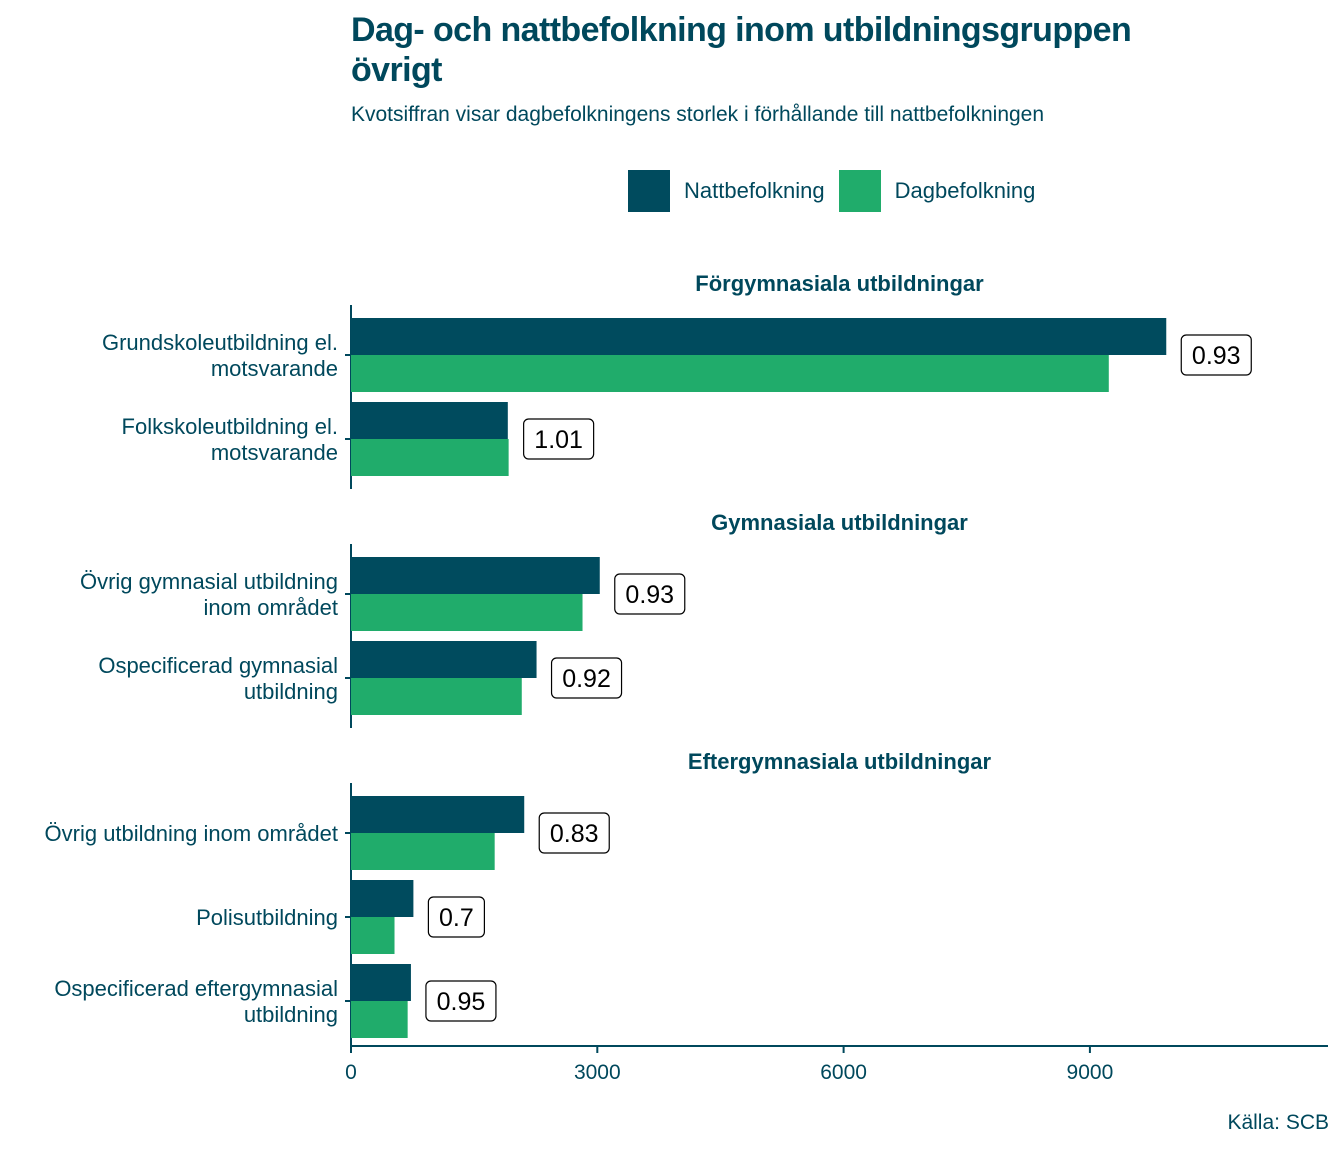 This screenshot has height=1152, width=1344. What do you see at coordinates (597, 1072) in the screenshot?
I see `x-tick-label: 3000` at bounding box center [597, 1072].